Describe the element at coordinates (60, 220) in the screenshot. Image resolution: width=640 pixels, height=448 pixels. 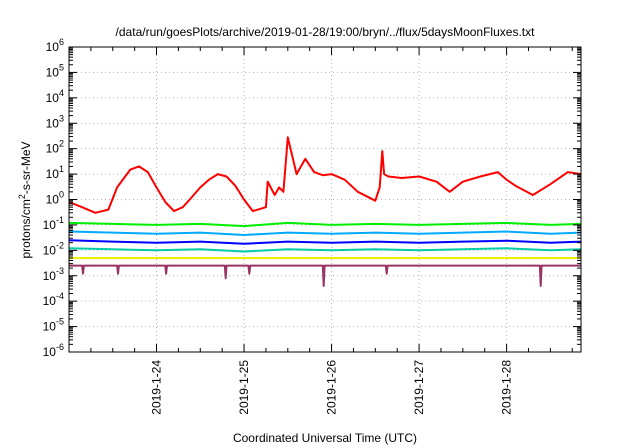
I see `y-tick-label-exponent: -1` at that location.